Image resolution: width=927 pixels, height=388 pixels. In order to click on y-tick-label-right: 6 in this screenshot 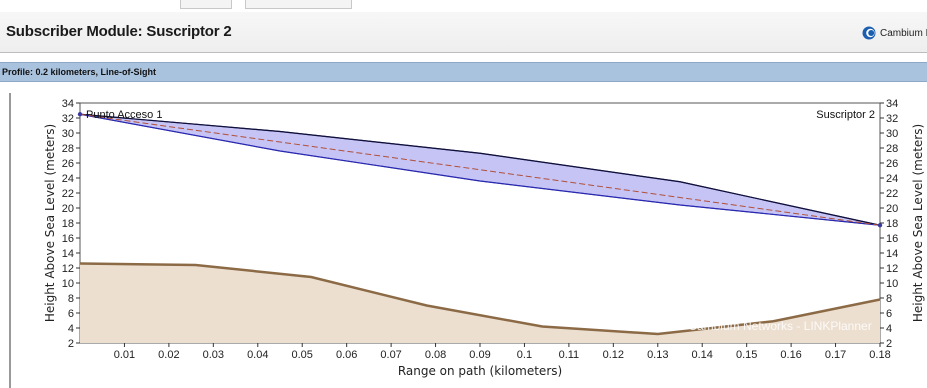, I will do `click(889, 314)`.